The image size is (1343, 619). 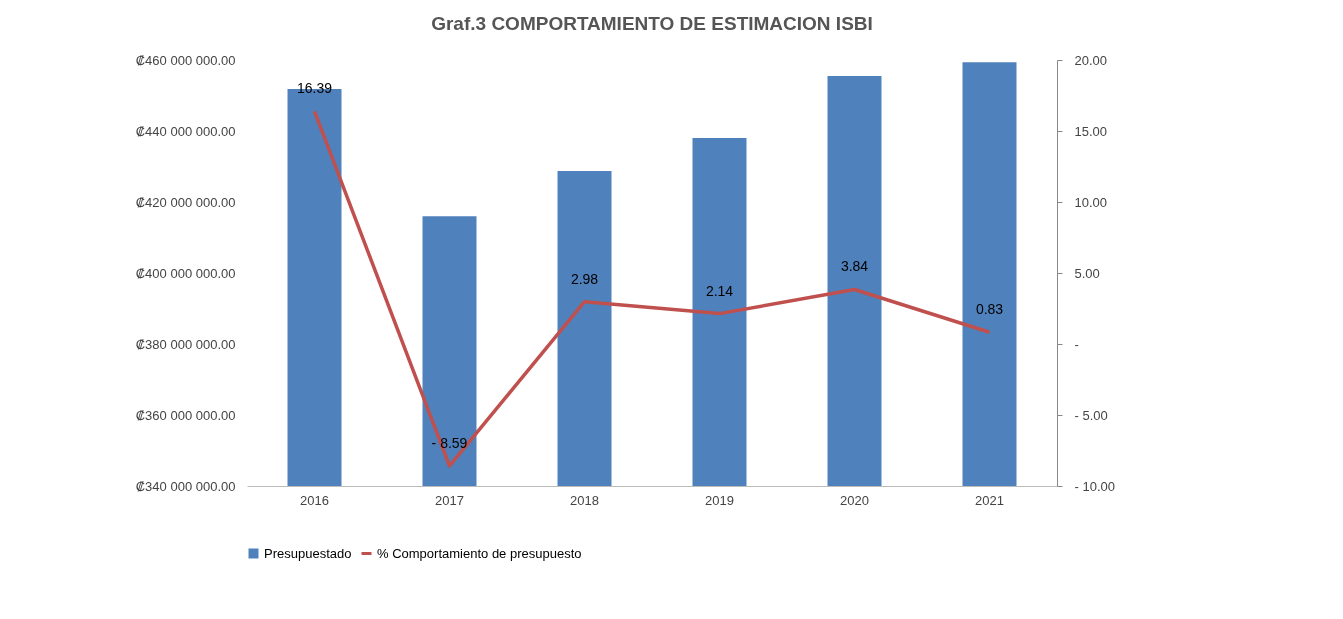 What do you see at coordinates (449, 442) in the screenshot?
I see `data-label: - 8.59` at bounding box center [449, 442].